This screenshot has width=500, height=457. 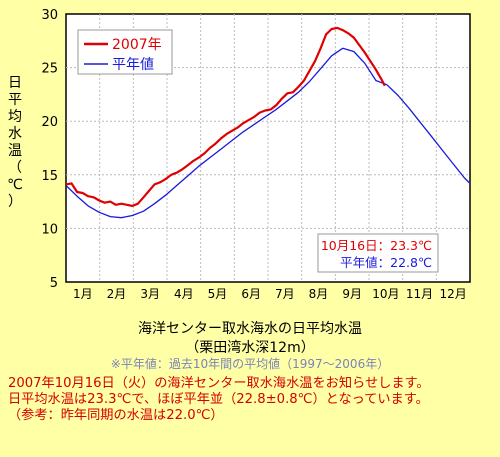 What do you see at coordinates (15, 202) in the screenshot?
I see `y-axis-label-char: ）` at bounding box center [15, 202].